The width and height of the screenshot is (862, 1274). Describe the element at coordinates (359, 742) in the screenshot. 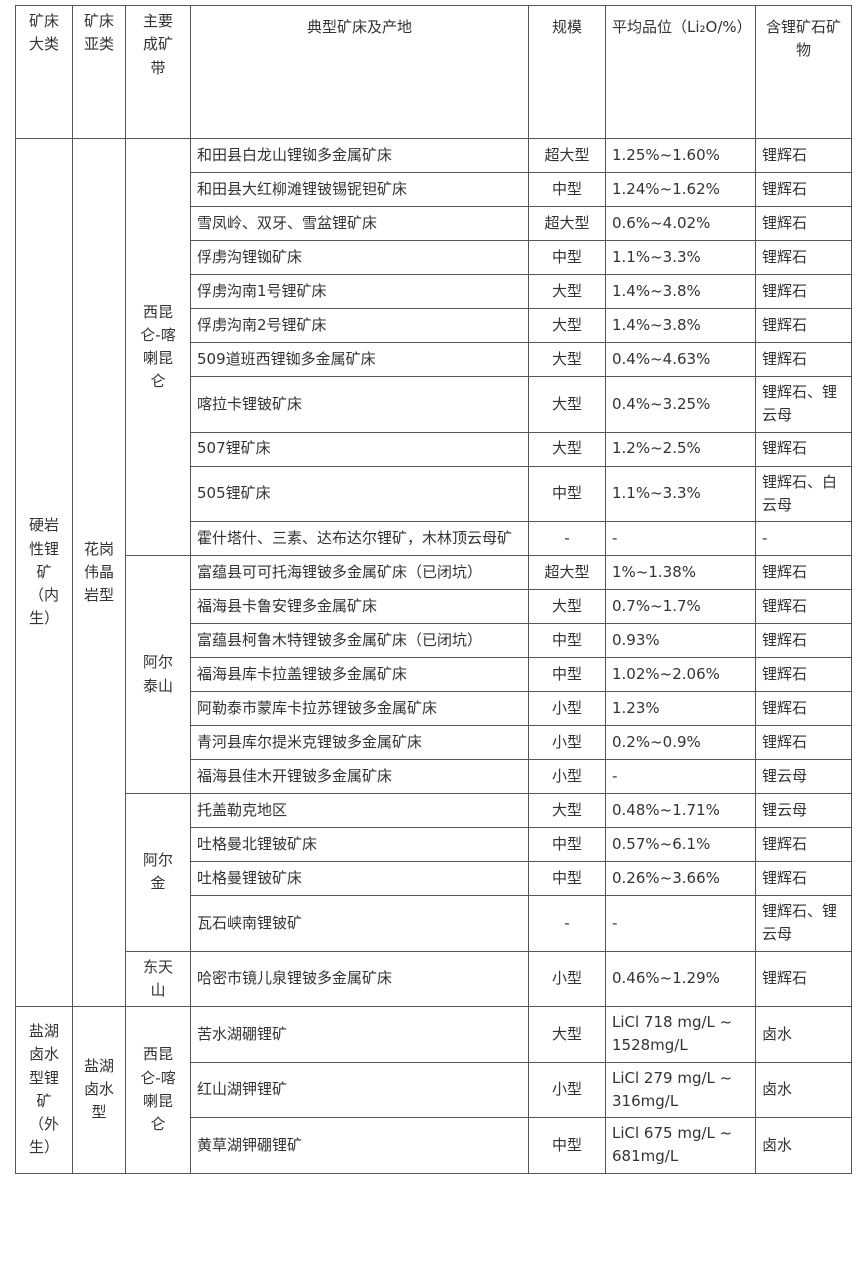

I see `deposit-name: 青河县库尔提米克锂铍多金属矿床` at that location.